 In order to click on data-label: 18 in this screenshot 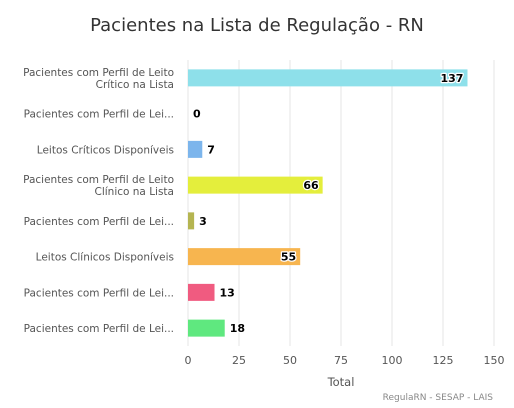, I will do `click(237, 328)`.